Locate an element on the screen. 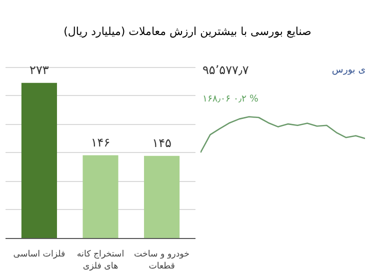 This screenshot has width=375, height=280. data-label: ۱۴۶ is located at coordinates (100, 142).